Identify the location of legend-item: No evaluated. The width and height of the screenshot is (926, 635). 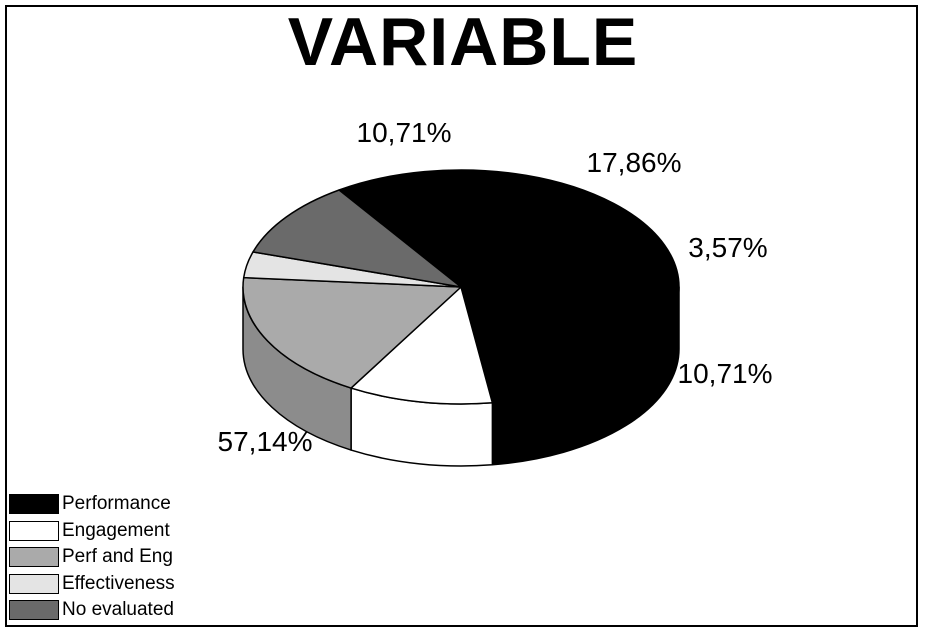
(92, 610).